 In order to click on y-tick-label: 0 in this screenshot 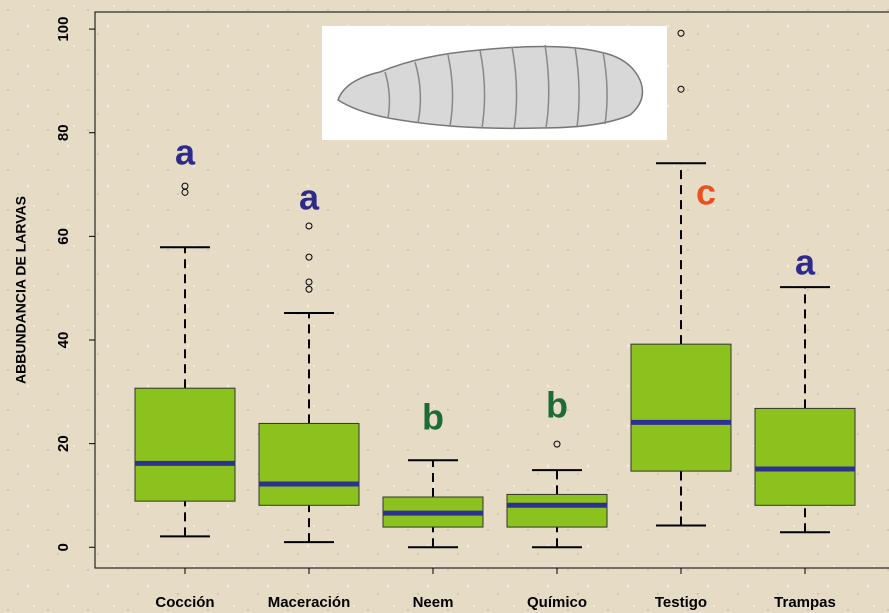, I will do `click(63, 547)`.